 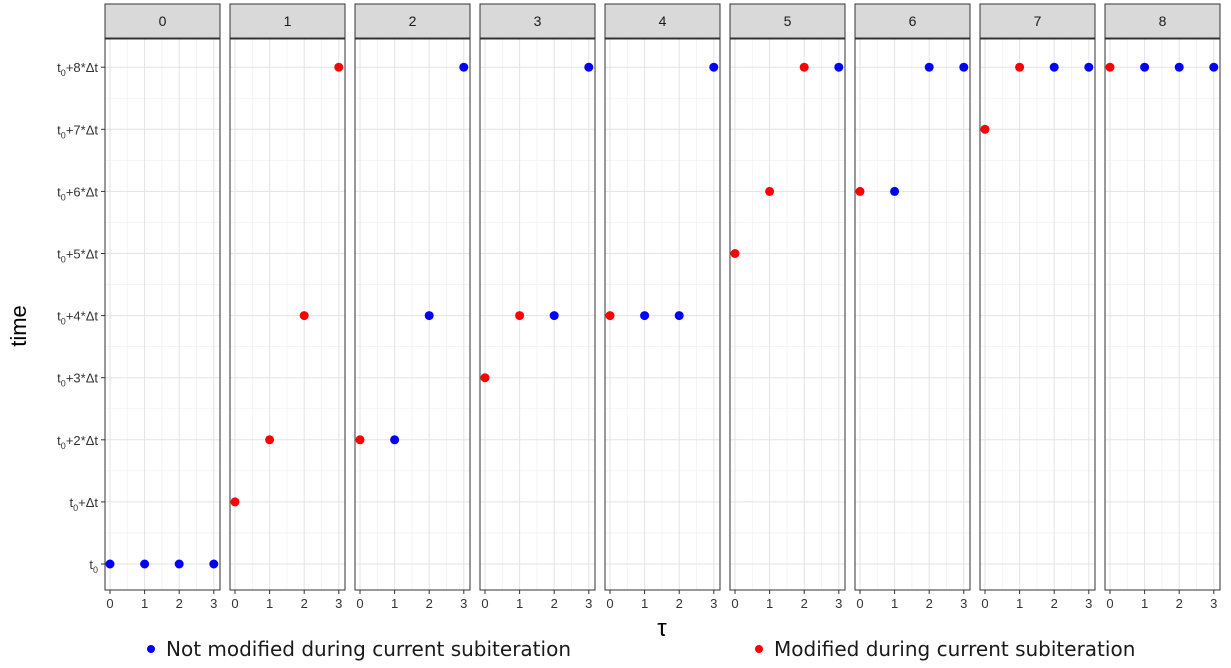 I want to click on facet-panel-4: 4 0 1 2 3, so click(x=662, y=307).